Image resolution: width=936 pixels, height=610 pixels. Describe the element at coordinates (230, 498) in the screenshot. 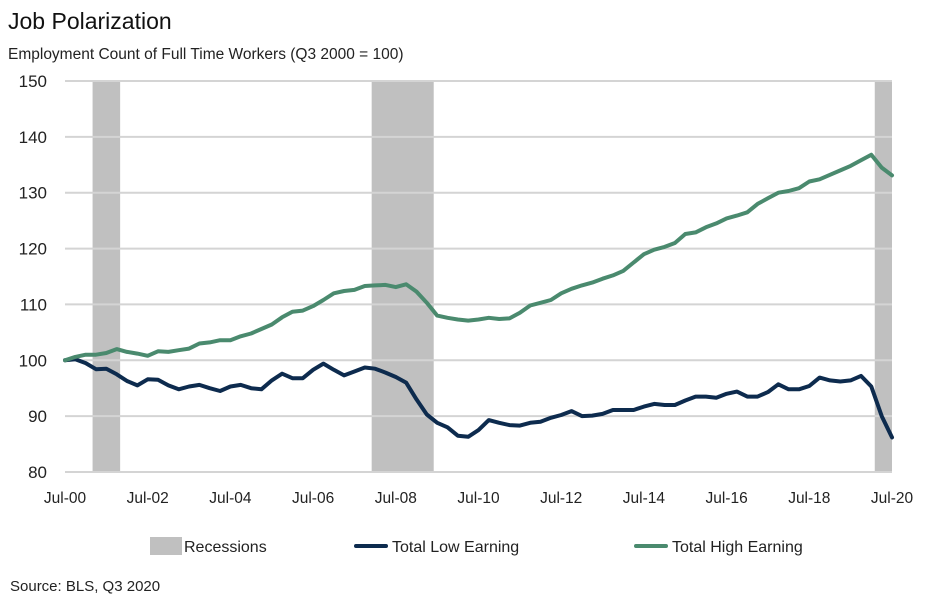

I see `x-tick-label: Jul-04` at that location.